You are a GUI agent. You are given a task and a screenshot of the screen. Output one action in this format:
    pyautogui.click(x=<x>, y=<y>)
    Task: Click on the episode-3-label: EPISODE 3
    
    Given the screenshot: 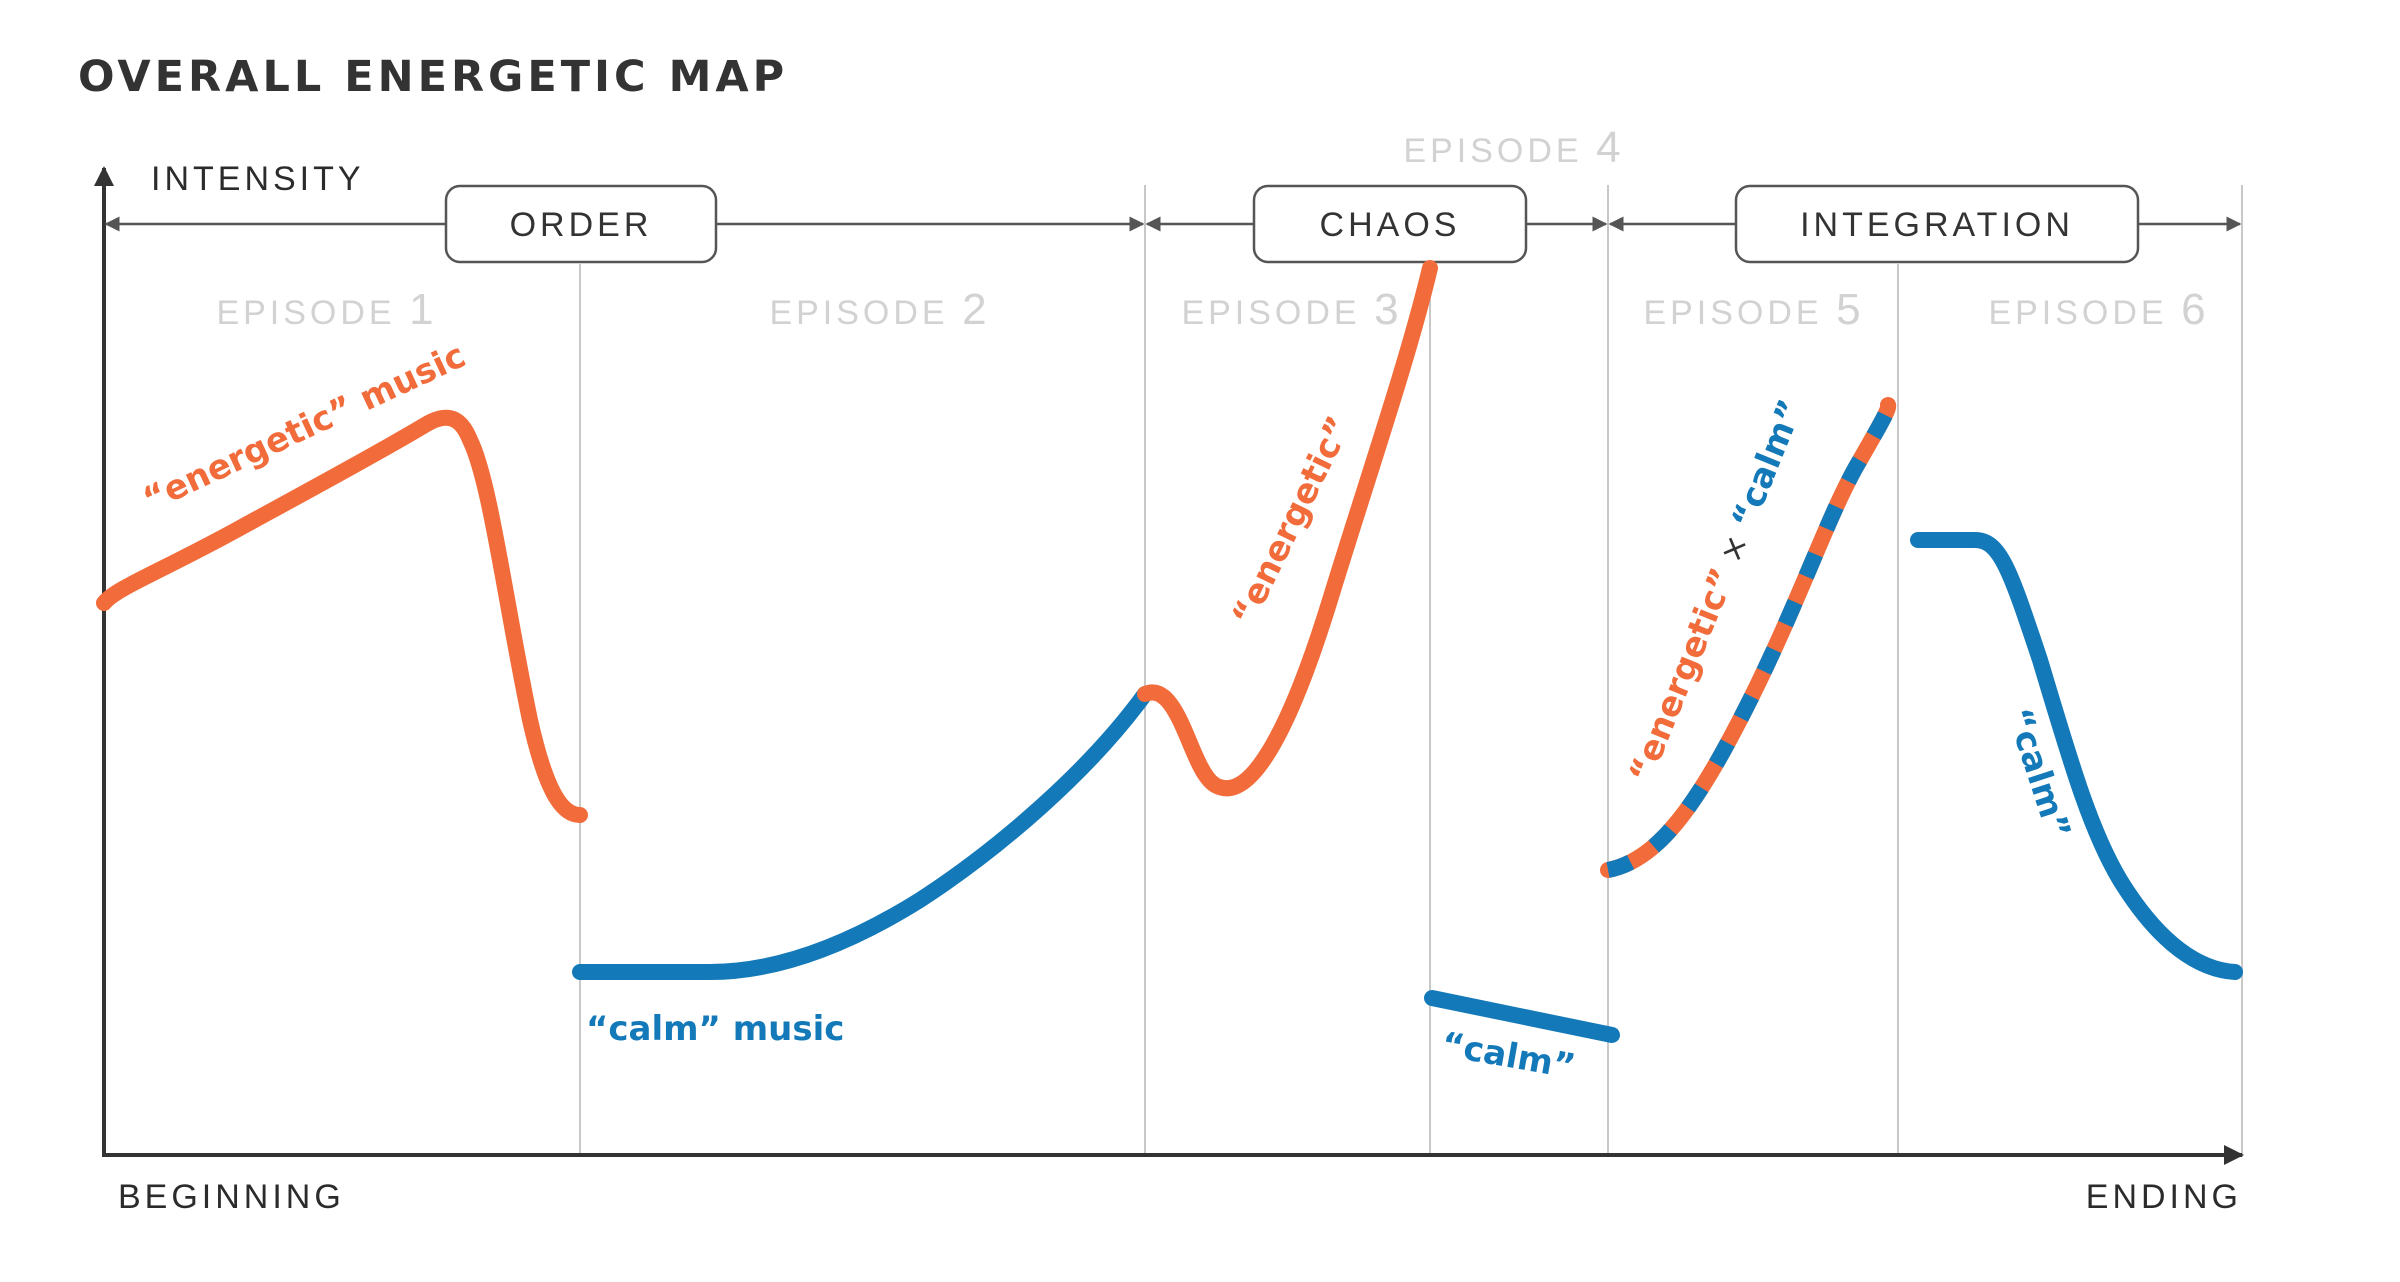 What is the action you would take?
    pyautogui.click(x=1289, y=309)
    